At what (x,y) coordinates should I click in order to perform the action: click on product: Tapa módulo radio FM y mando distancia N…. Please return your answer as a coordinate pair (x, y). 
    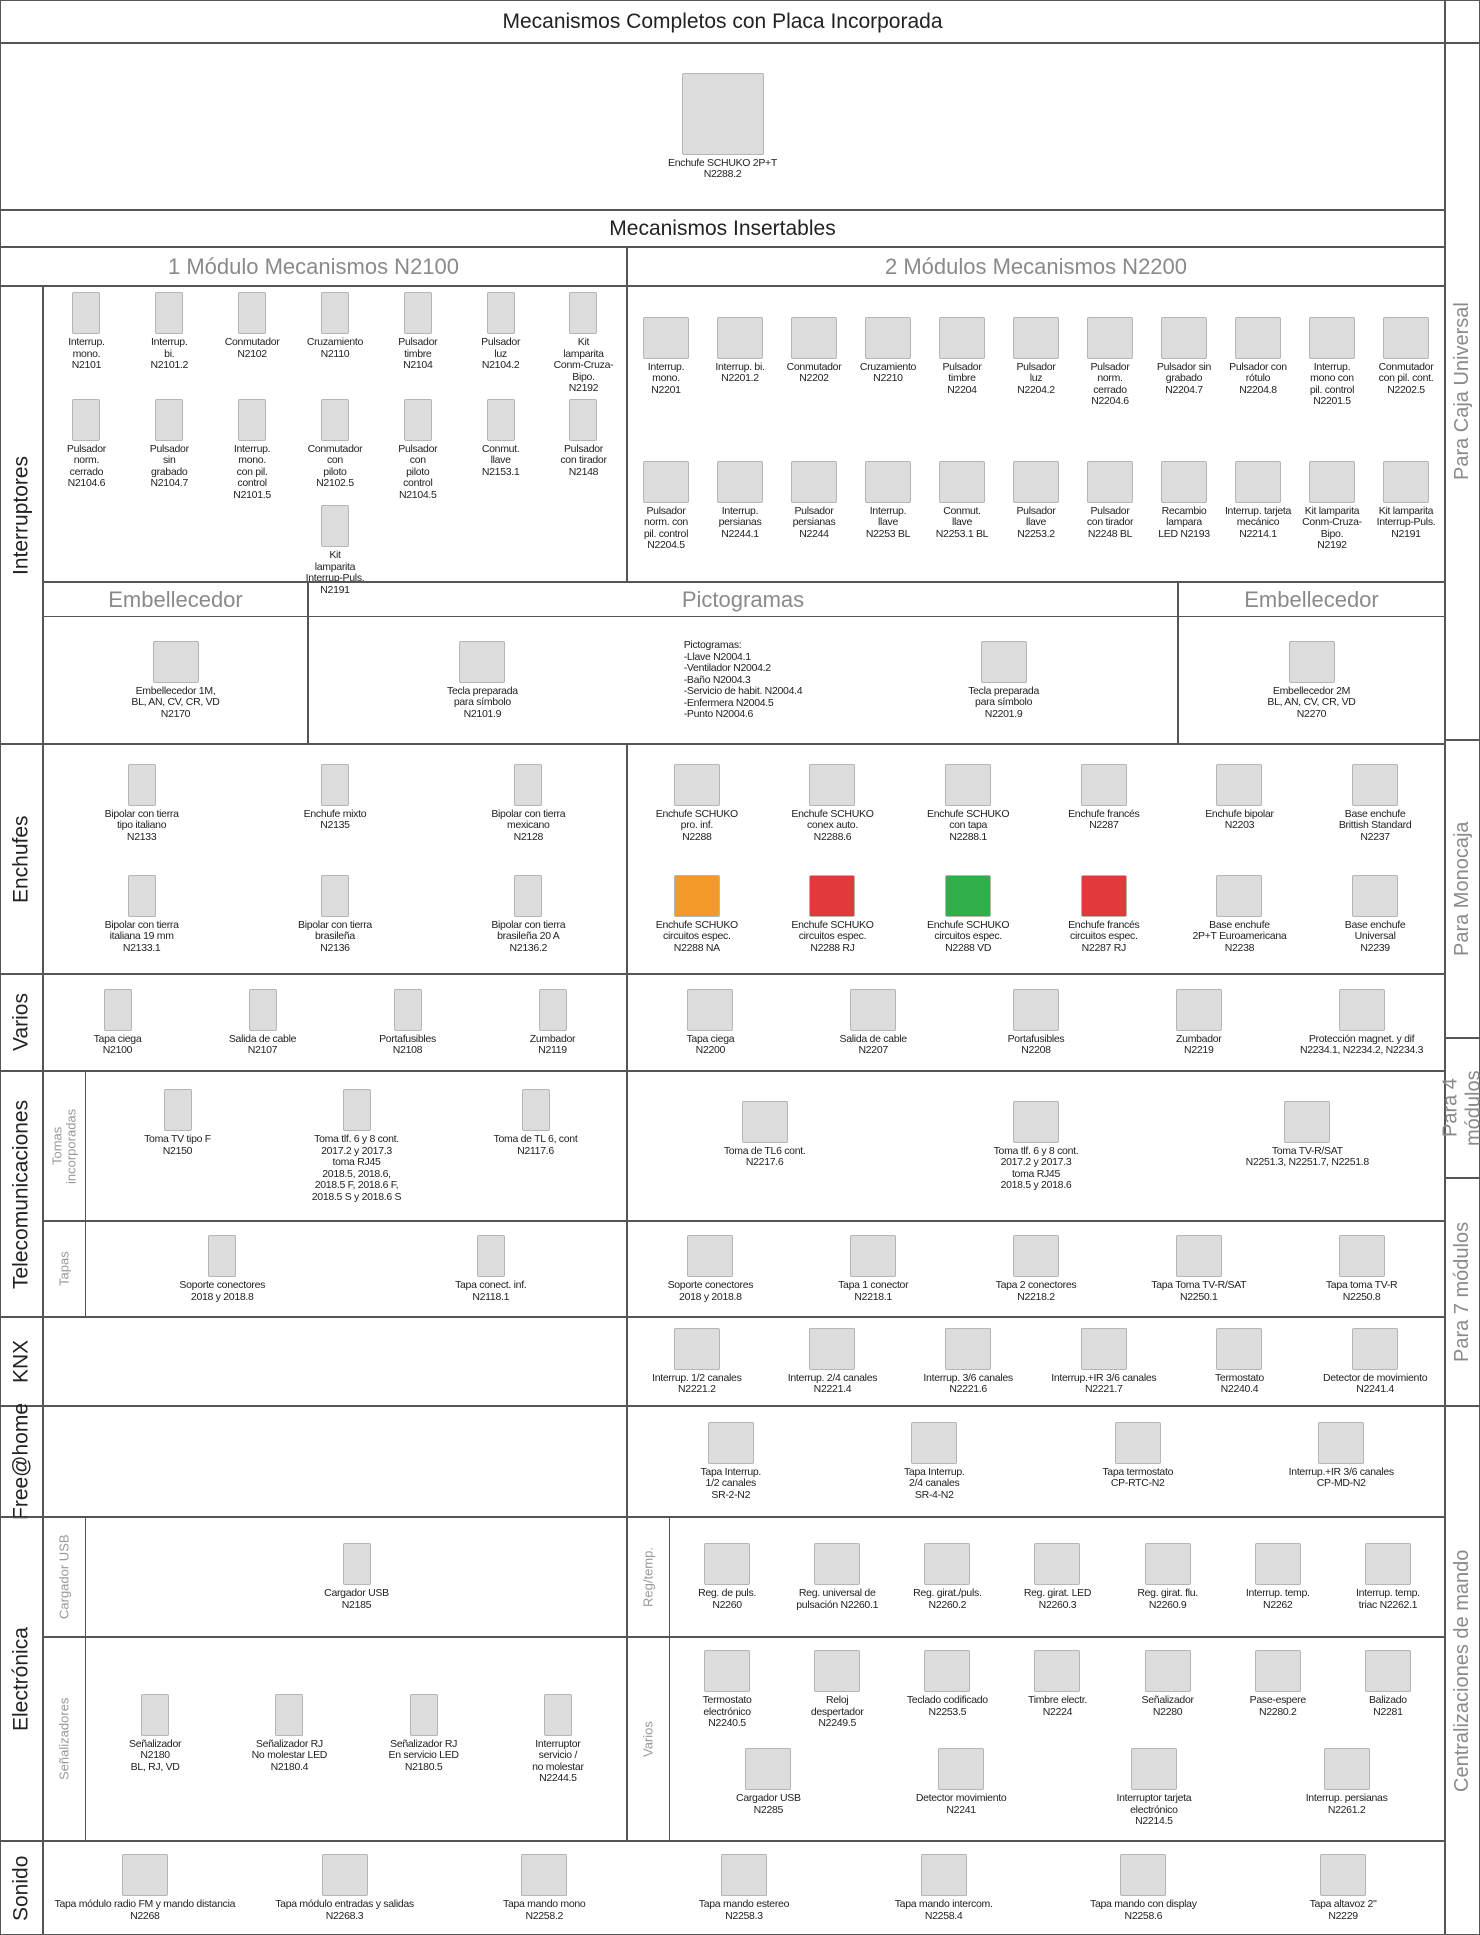
    Looking at the image, I should click on (144, 1888).